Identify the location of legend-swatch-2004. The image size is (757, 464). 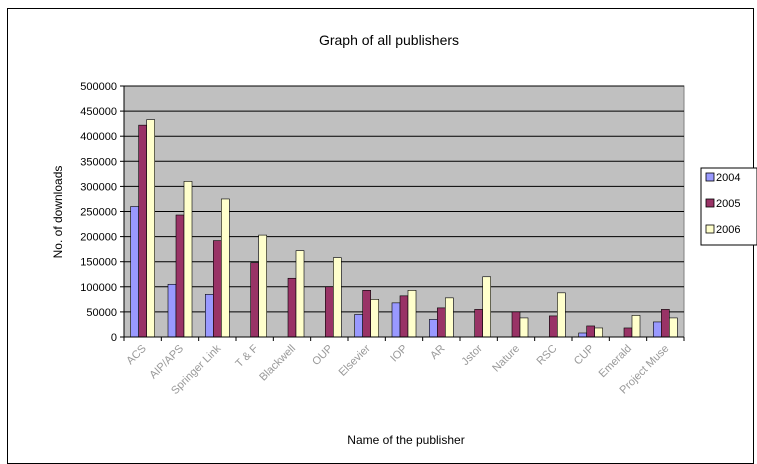
(710, 177).